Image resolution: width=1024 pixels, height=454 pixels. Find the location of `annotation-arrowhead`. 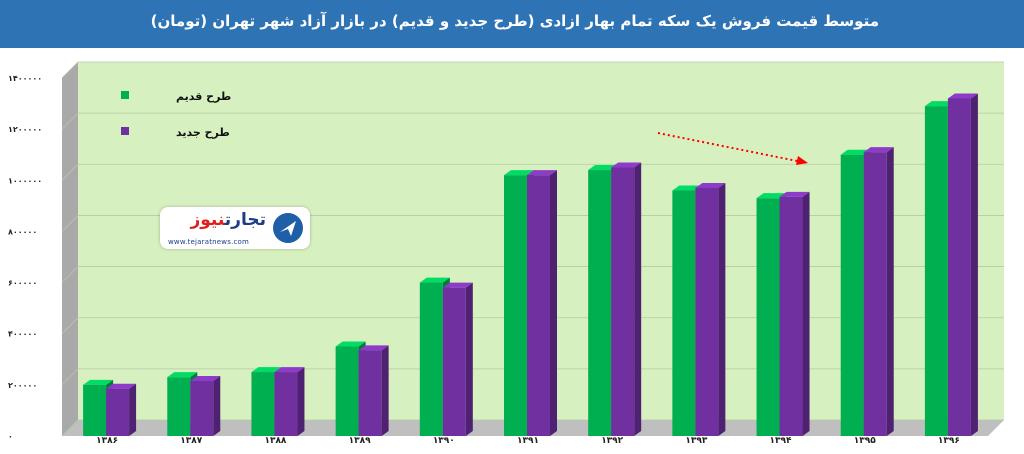

annotation-arrowhead is located at coordinates (802, 160).